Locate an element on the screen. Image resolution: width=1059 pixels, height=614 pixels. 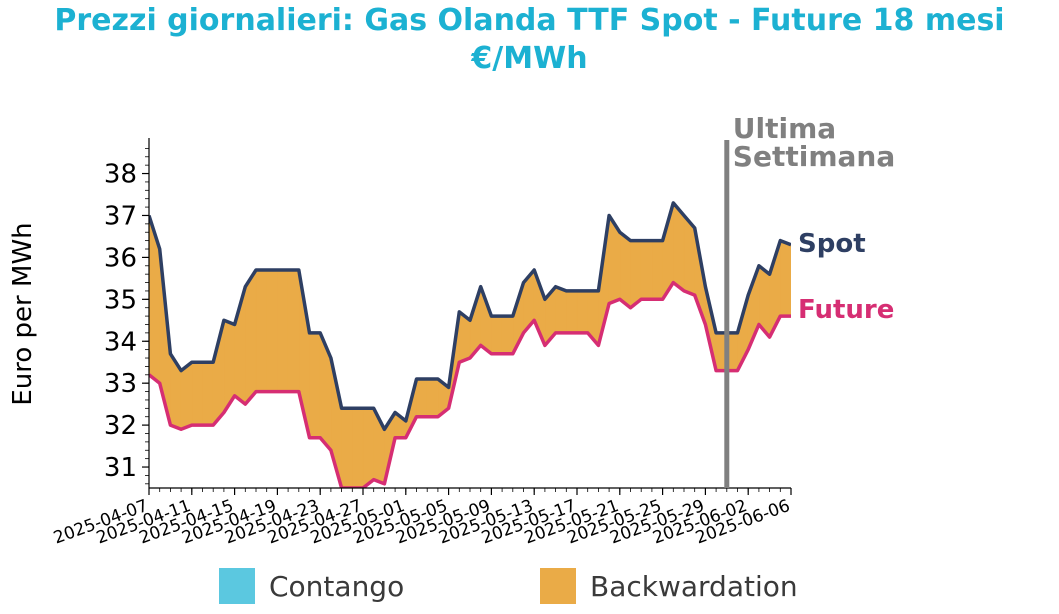
series-label-future: Future is located at coordinates (846, 310).